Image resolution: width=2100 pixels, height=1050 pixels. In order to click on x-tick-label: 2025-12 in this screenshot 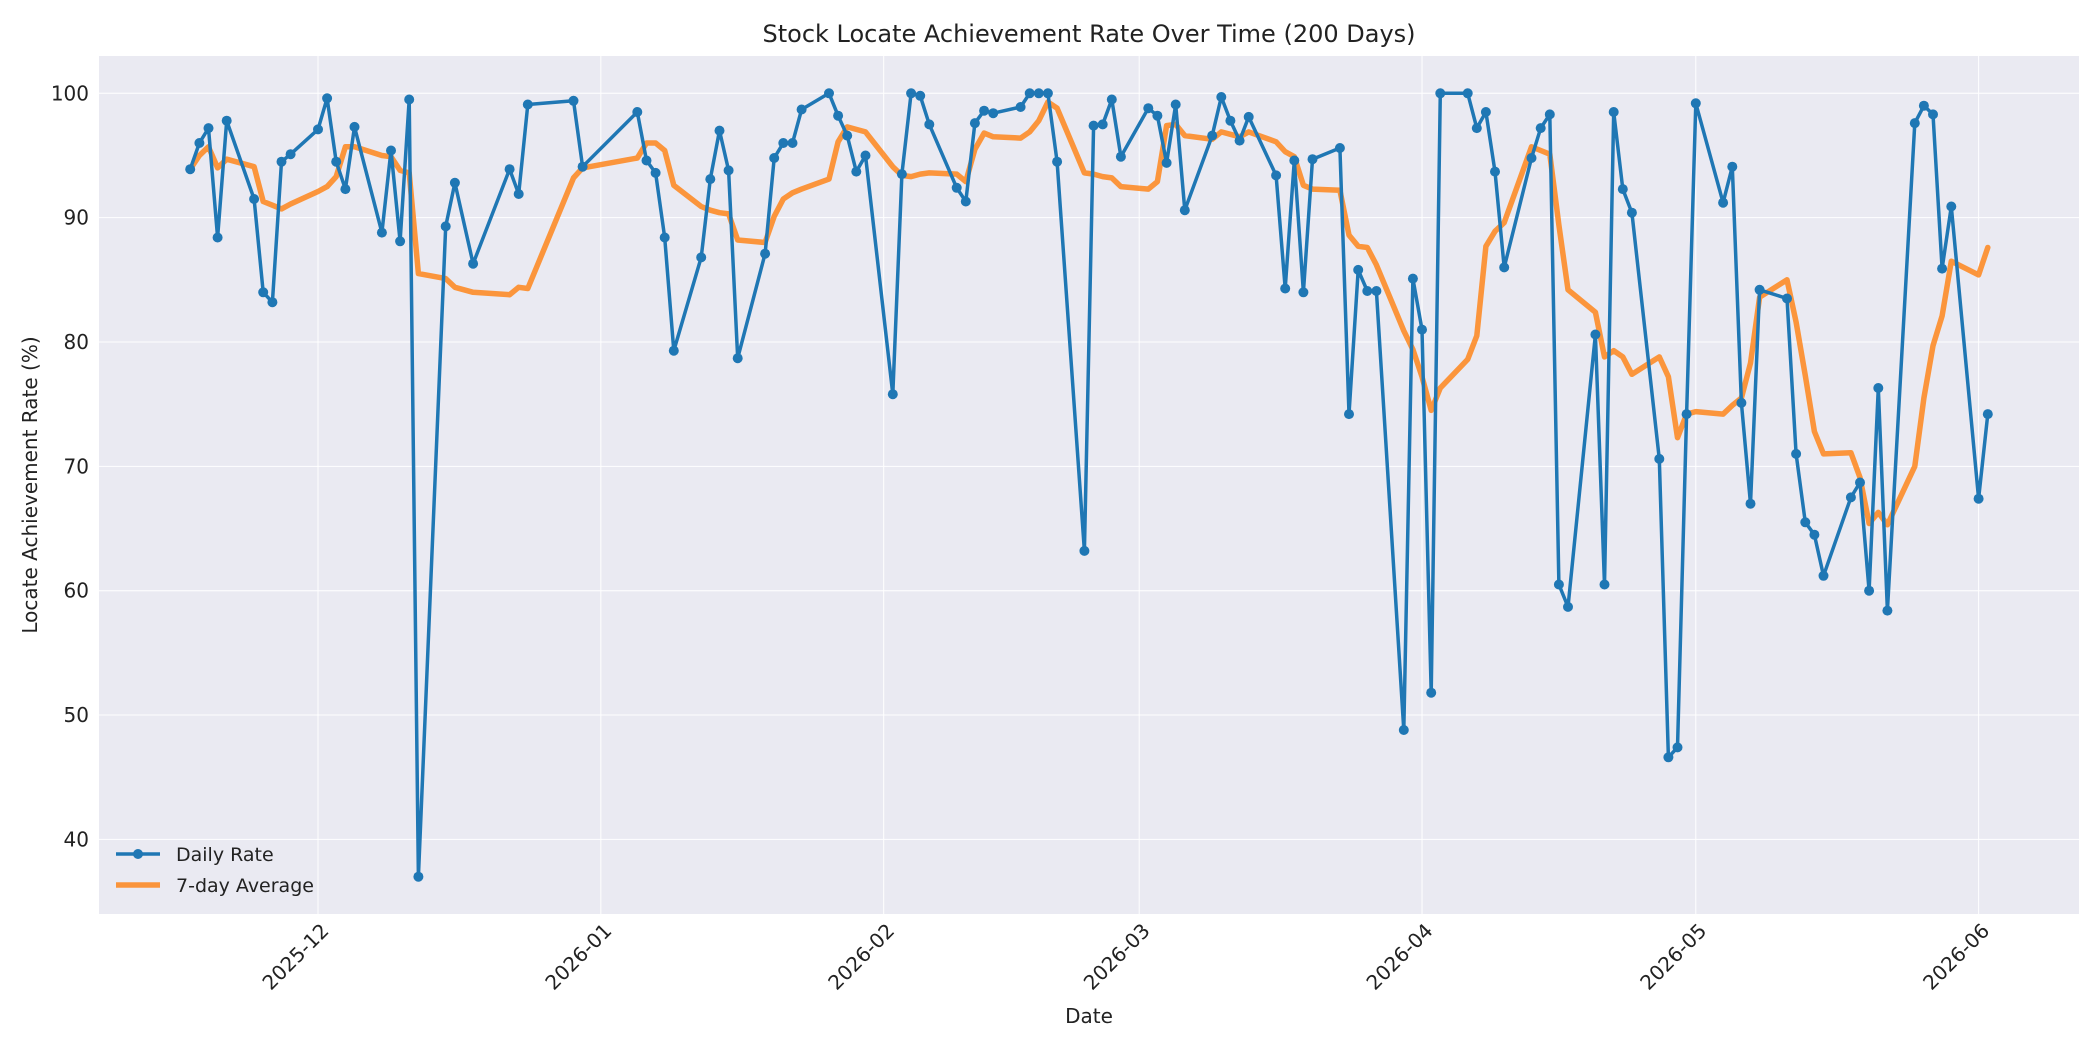, I will do `click(295, 957)`.